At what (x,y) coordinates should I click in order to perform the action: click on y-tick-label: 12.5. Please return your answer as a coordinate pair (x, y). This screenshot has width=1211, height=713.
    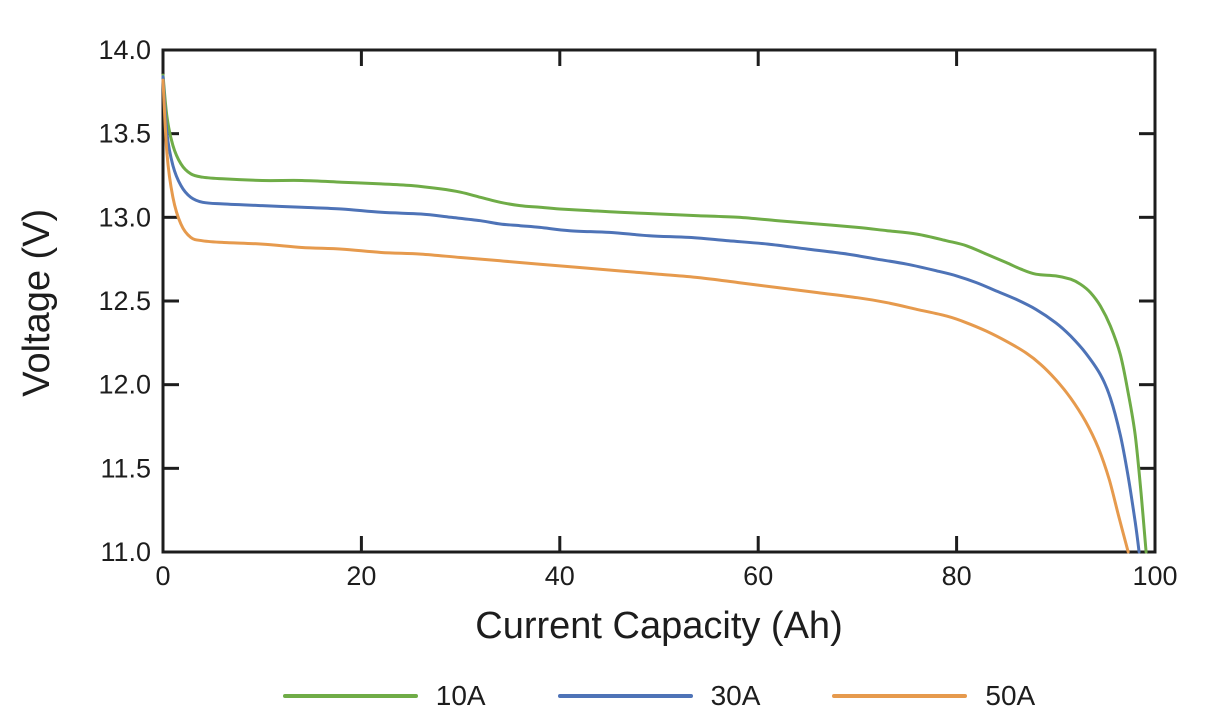
    Looking at the image, I should click on (124, 301).